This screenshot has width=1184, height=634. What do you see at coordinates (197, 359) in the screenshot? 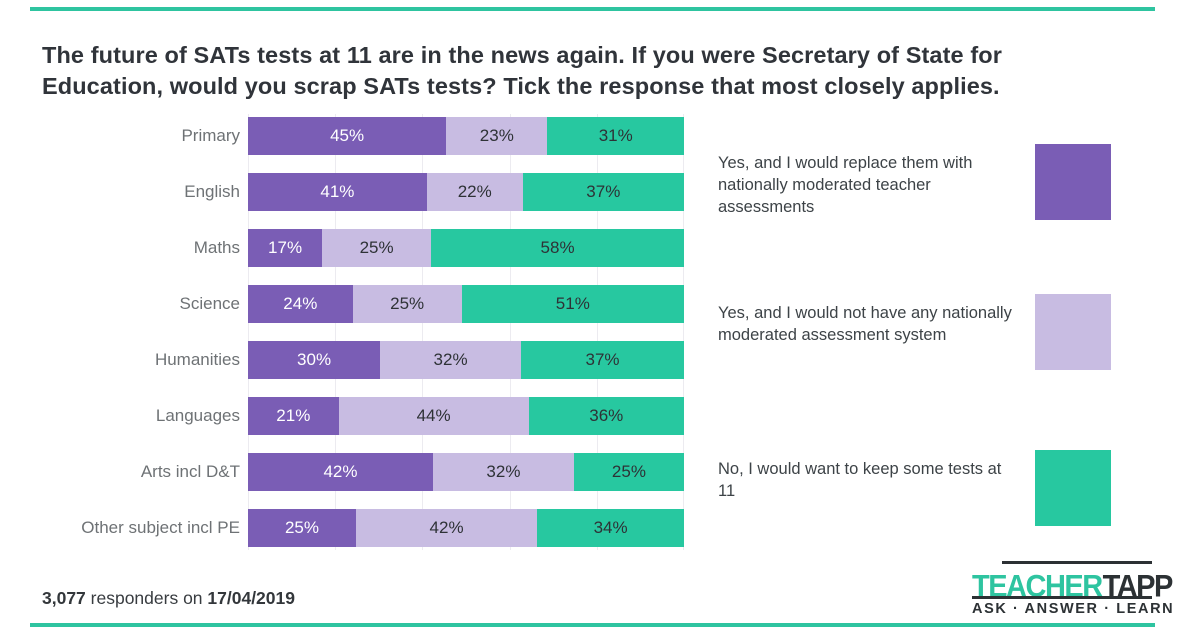
I see `category-label: Humanities` at bounding box center [197, 359].